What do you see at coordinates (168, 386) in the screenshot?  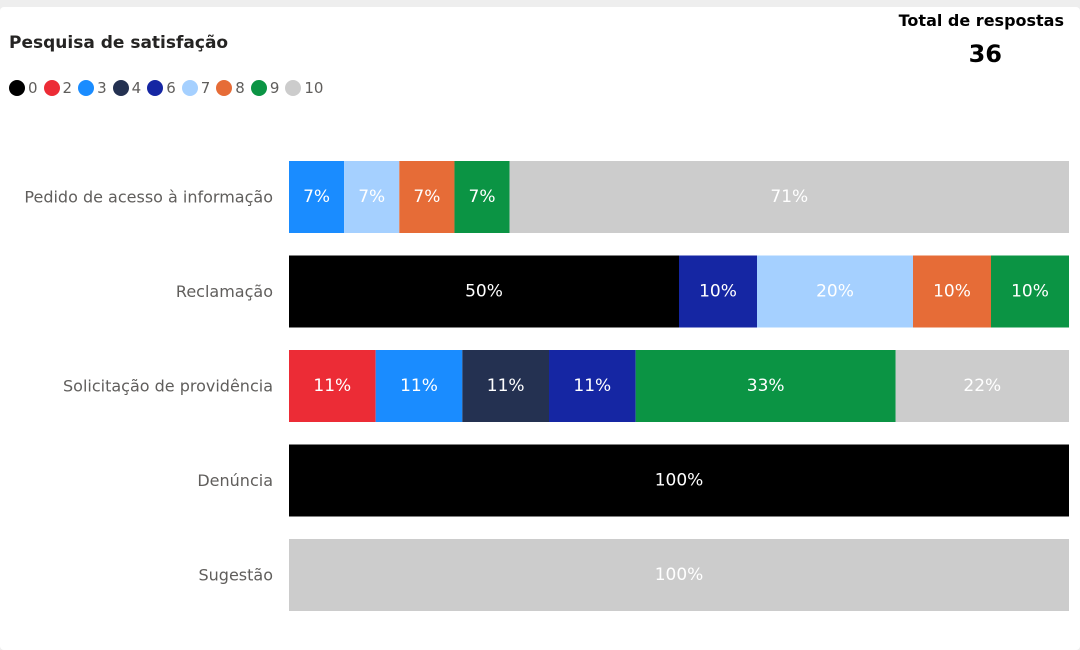 I see `category-label: Solicitação de providência` at bounding box center [168, 386].